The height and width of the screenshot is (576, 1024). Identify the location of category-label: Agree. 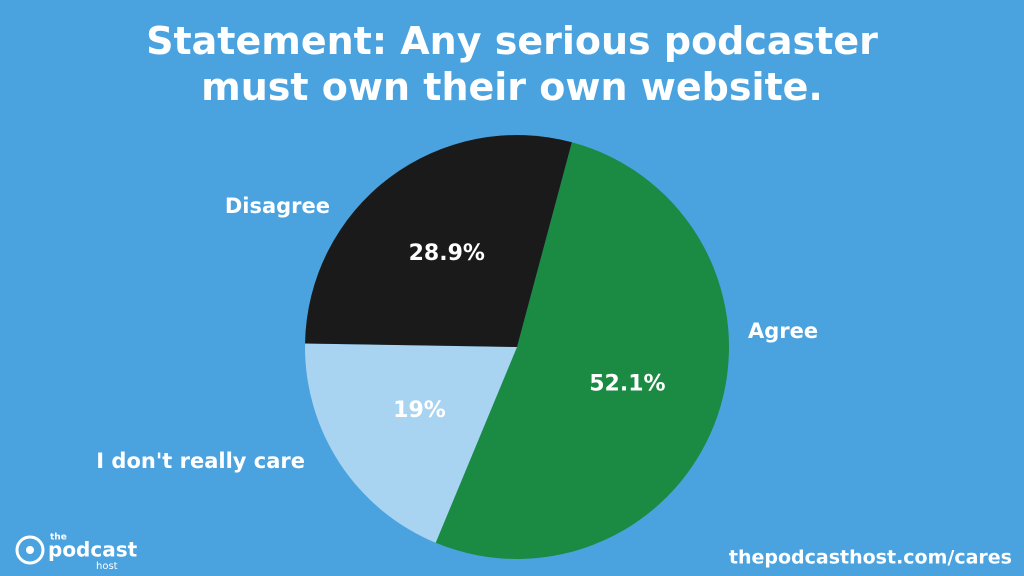
(783, 331).